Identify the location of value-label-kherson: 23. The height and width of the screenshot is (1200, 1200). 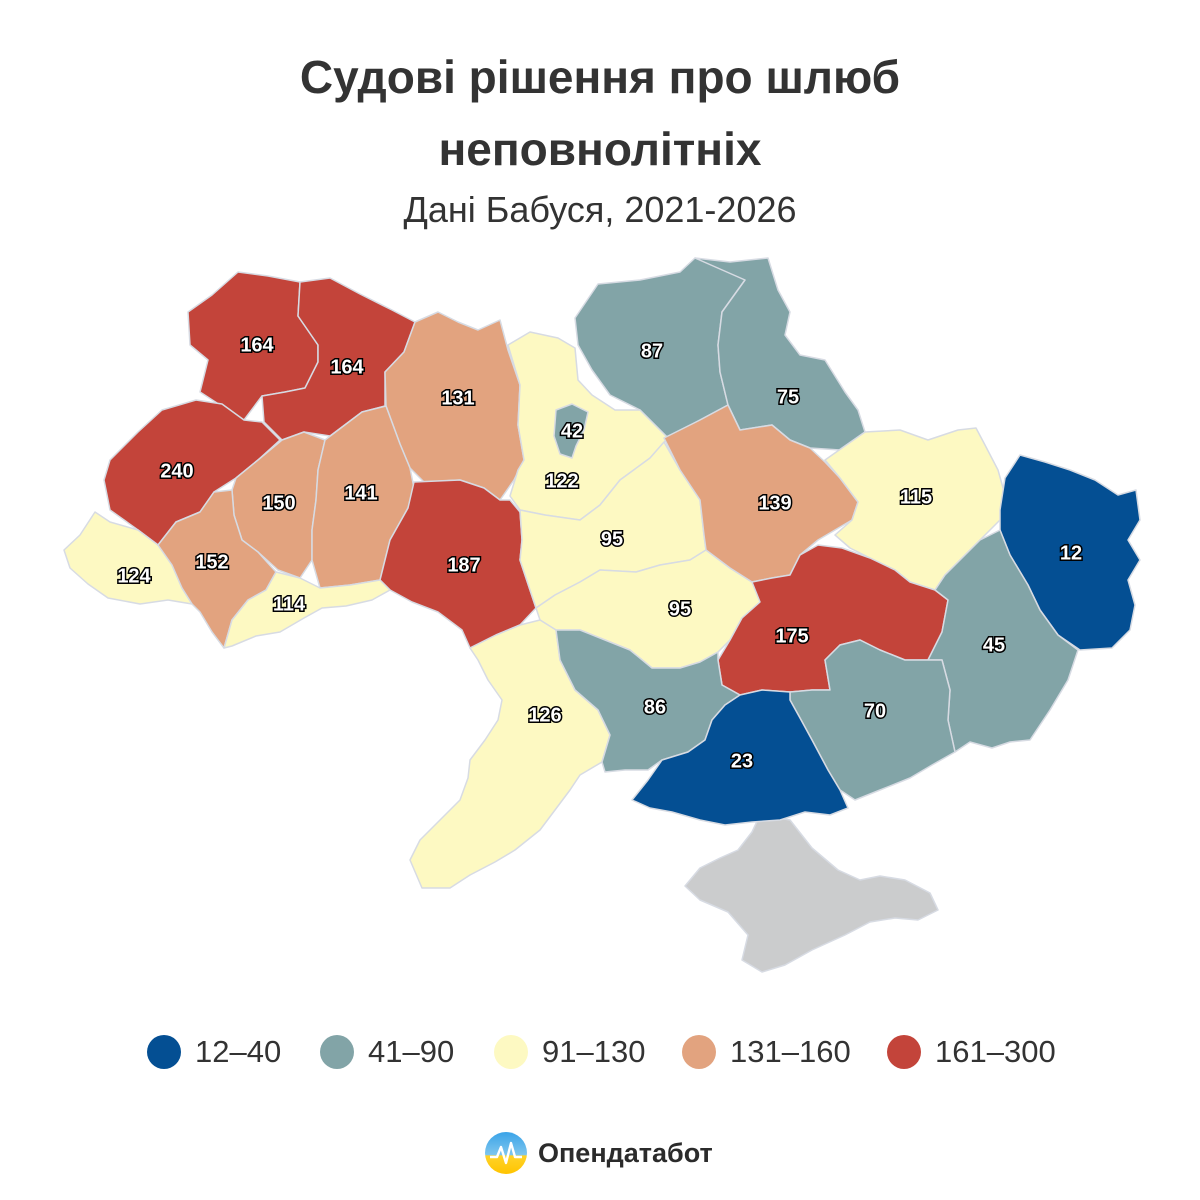
(742, 761).